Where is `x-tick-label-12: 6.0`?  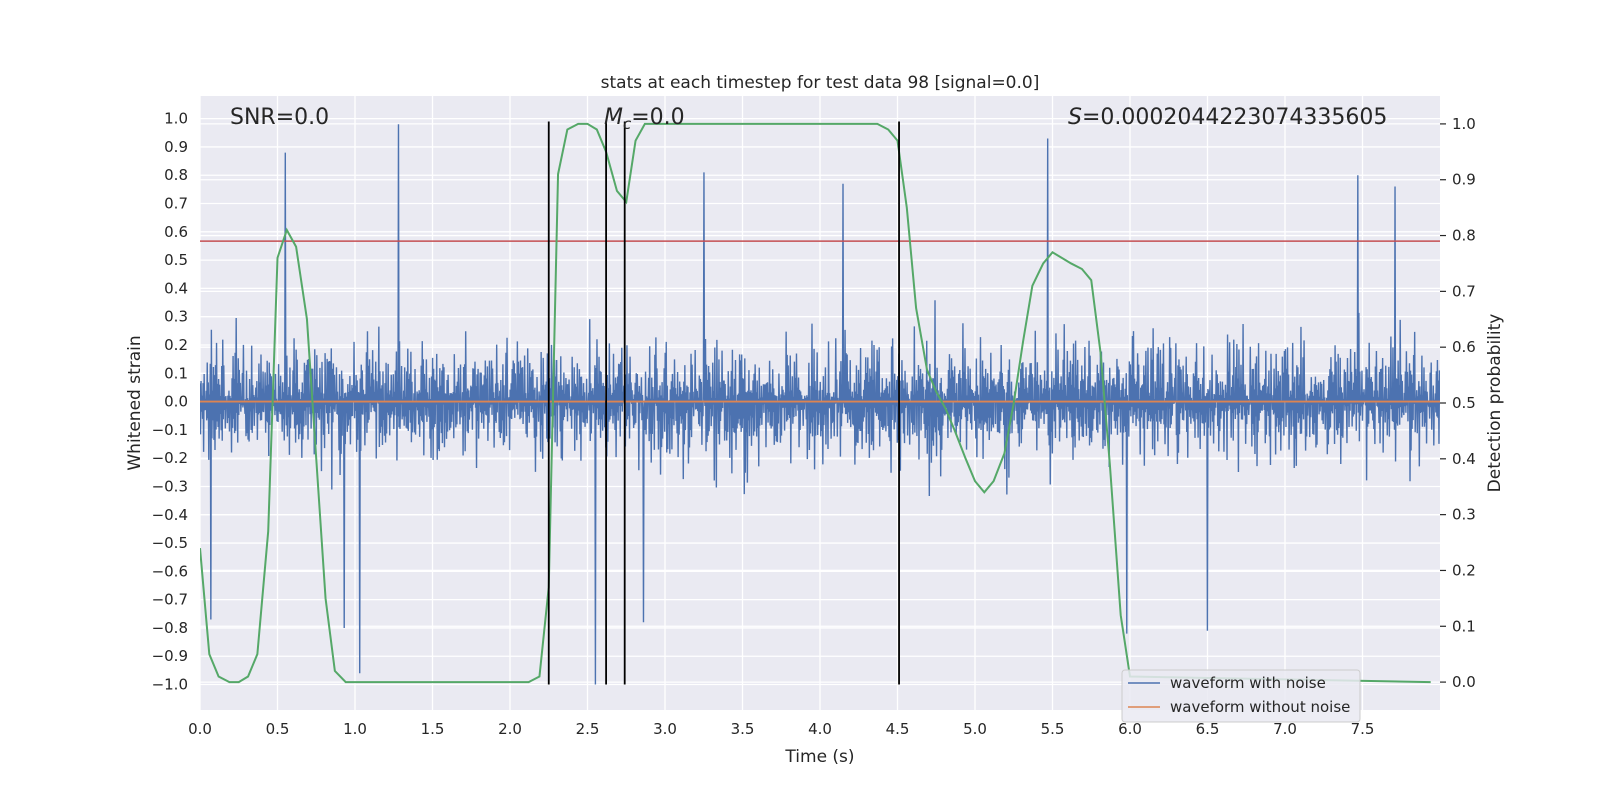
x-tick-label-12: 6.0 is located at coordinates (1130, 729).